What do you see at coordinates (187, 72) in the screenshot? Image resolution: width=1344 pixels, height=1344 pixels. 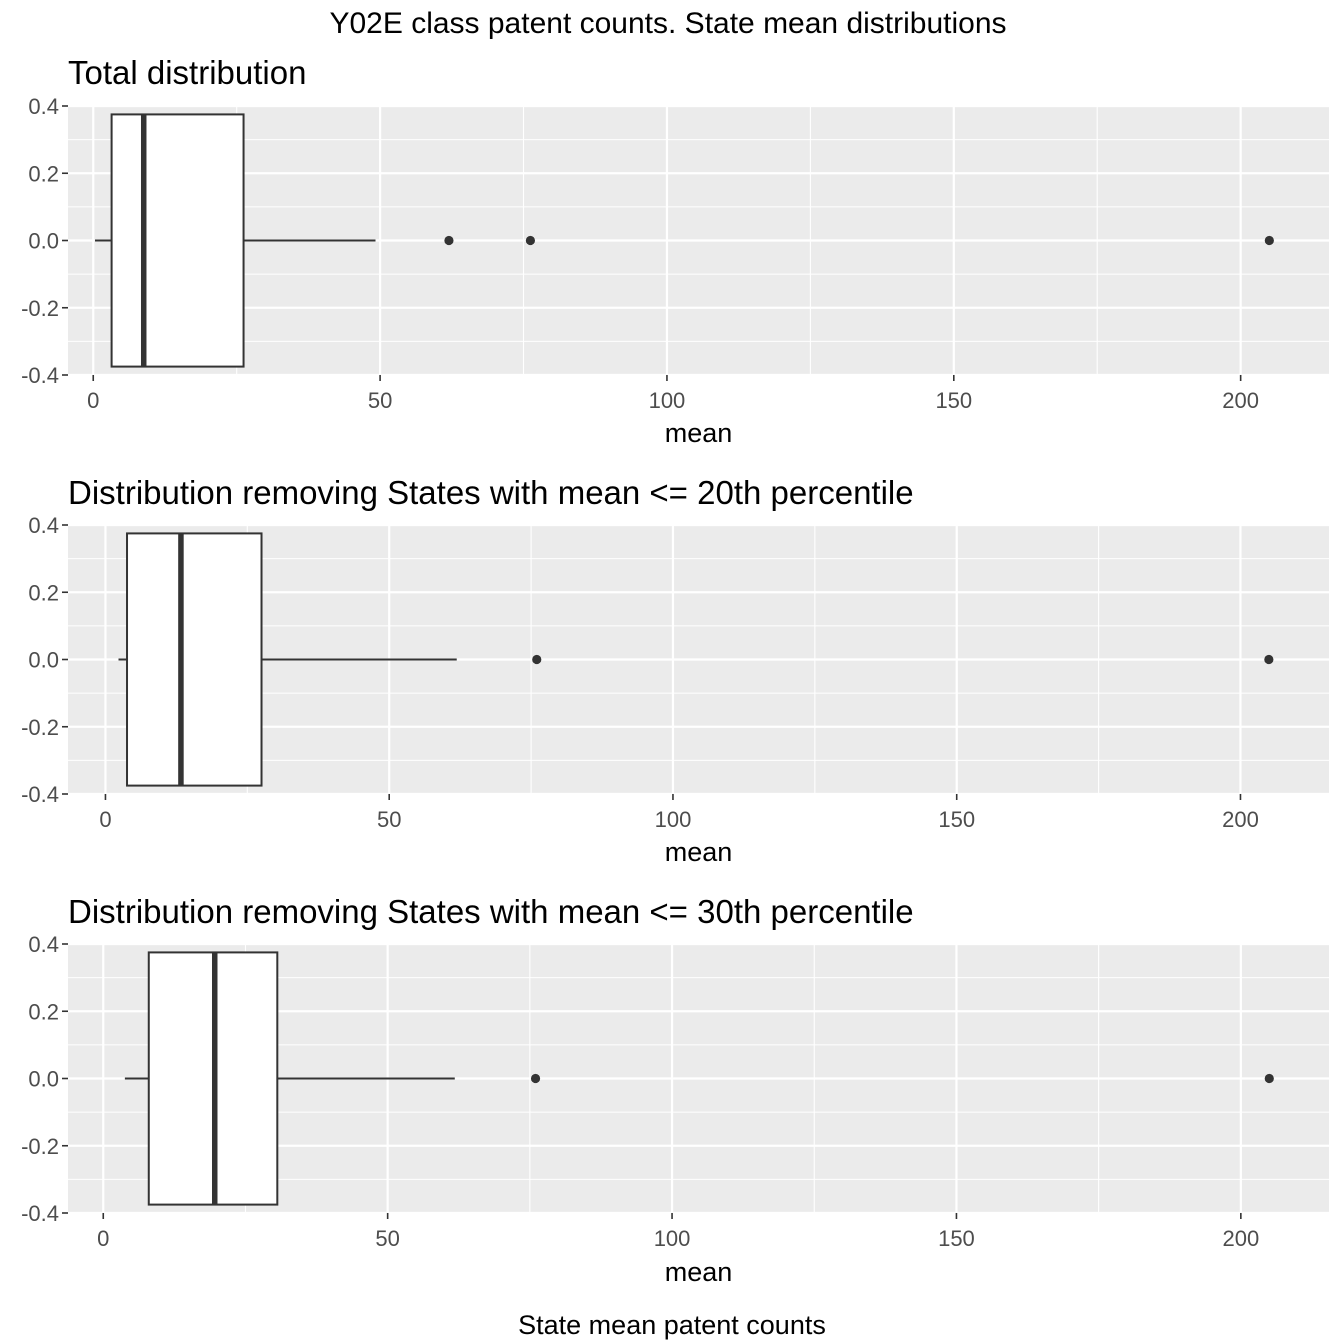 I see `panel-title: Total distribution` at bounding box center [187, 72].